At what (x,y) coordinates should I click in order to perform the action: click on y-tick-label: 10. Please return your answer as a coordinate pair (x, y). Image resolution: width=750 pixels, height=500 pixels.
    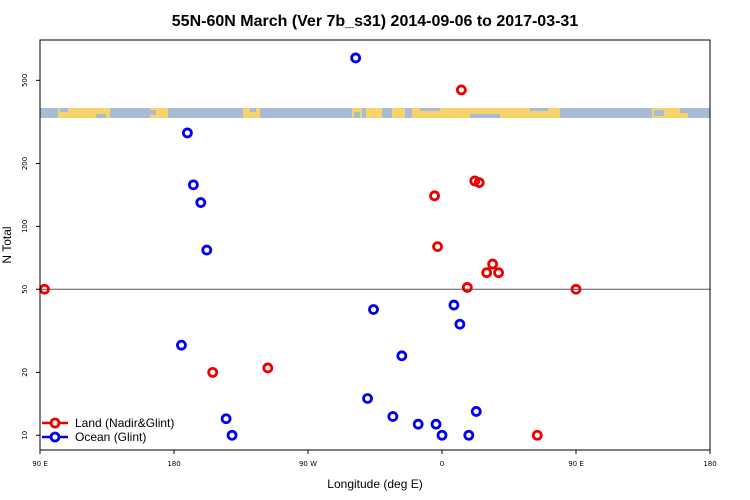
    Looking at the image, I should click on (25, 435).